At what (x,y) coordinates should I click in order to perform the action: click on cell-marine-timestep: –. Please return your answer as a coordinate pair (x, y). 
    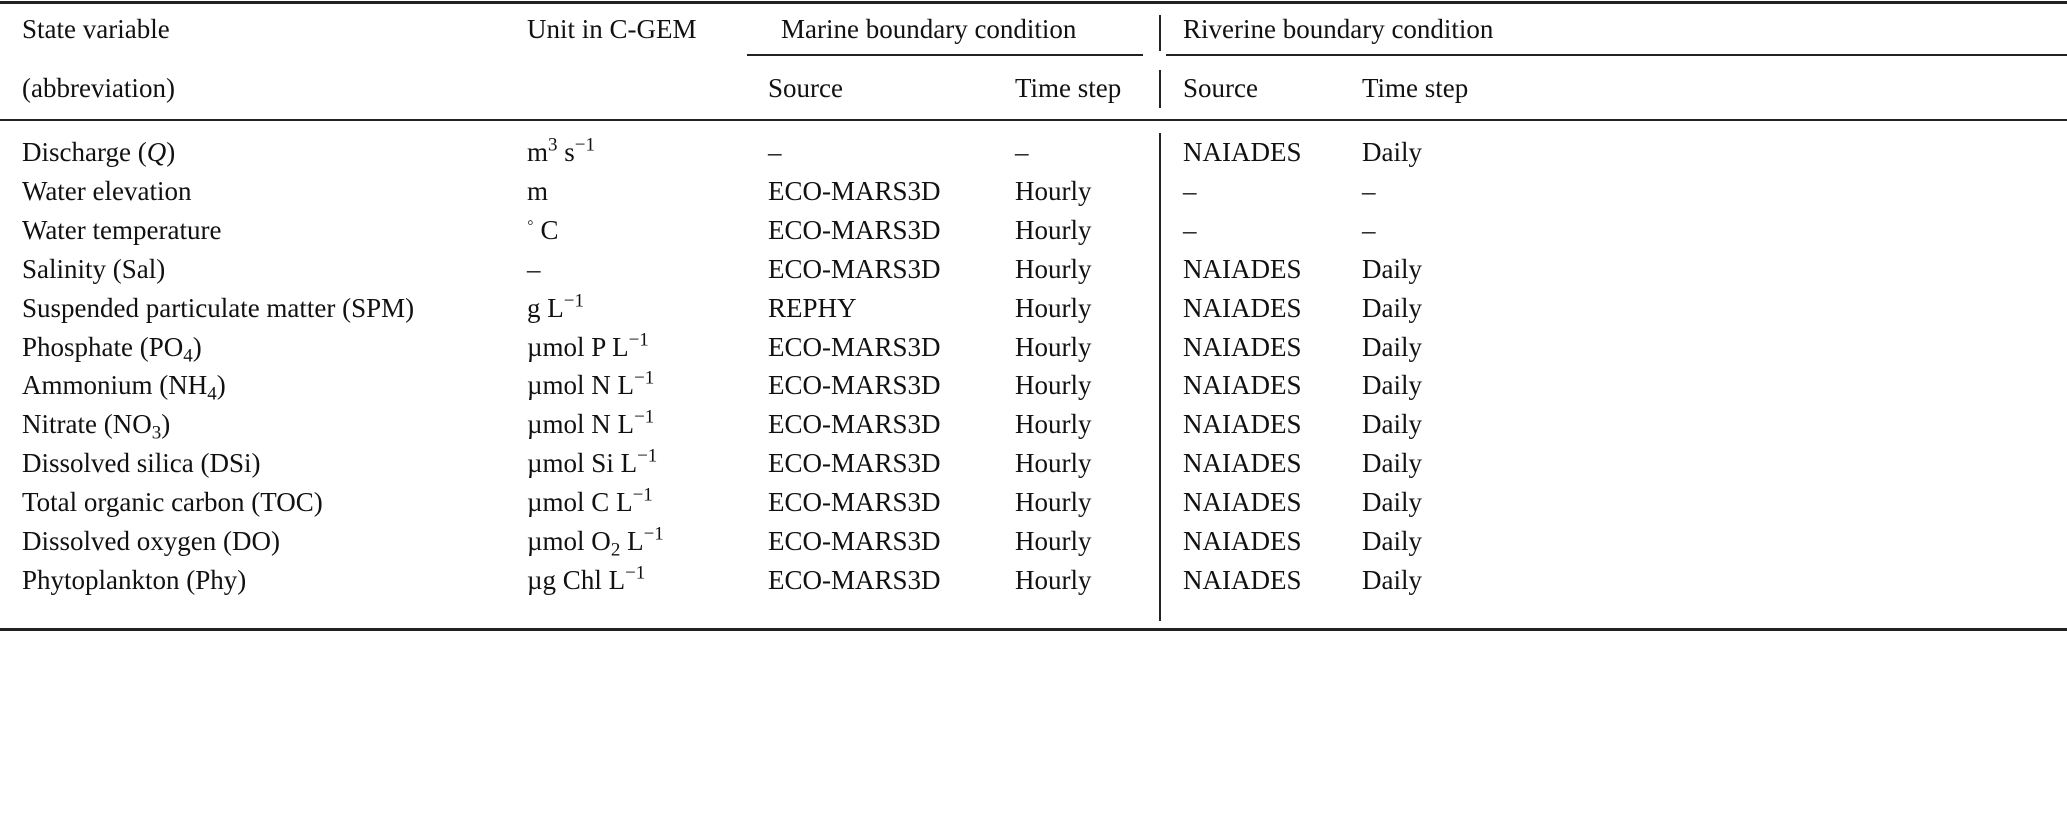
    Looking at the image, I should click on (1022, 152).